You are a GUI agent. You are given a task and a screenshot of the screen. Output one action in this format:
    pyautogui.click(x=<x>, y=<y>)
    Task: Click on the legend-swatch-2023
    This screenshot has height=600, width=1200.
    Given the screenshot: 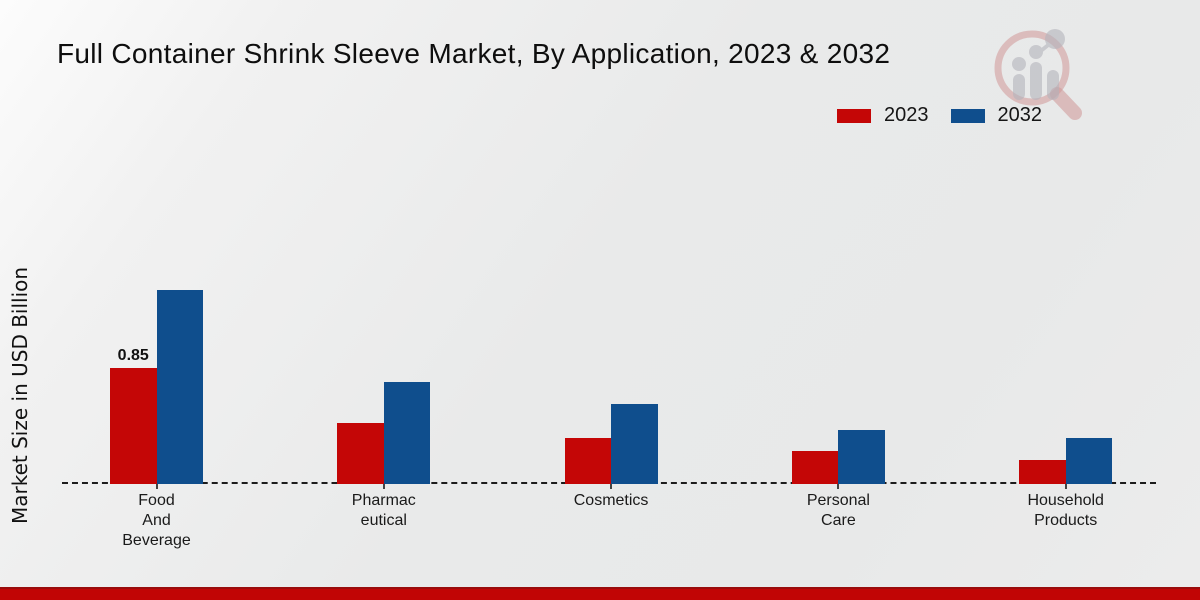 What is the action you would take?
    pyautogui.click(x=854, y=115)
    